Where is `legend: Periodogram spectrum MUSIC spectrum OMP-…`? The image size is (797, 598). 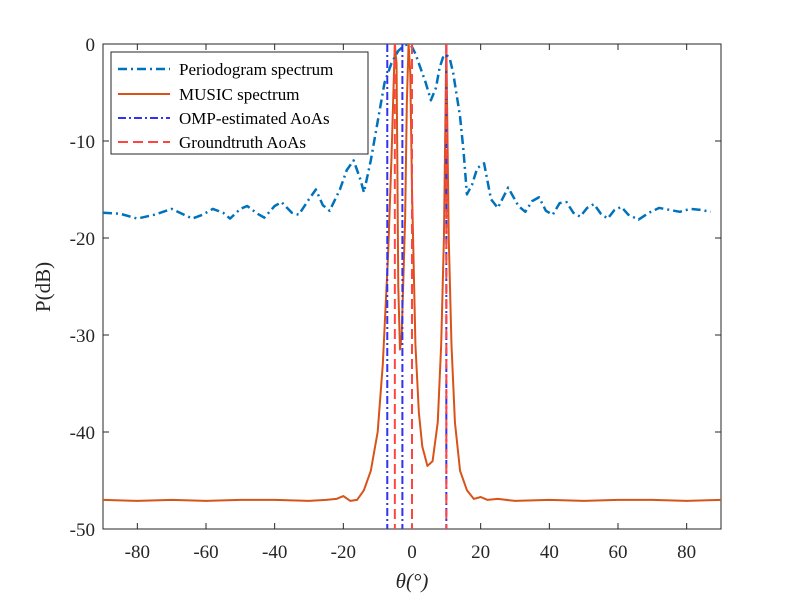
legend: Periodogram spectrum MUSIC spectrum OMP-… is located at coordinates (239, 103).